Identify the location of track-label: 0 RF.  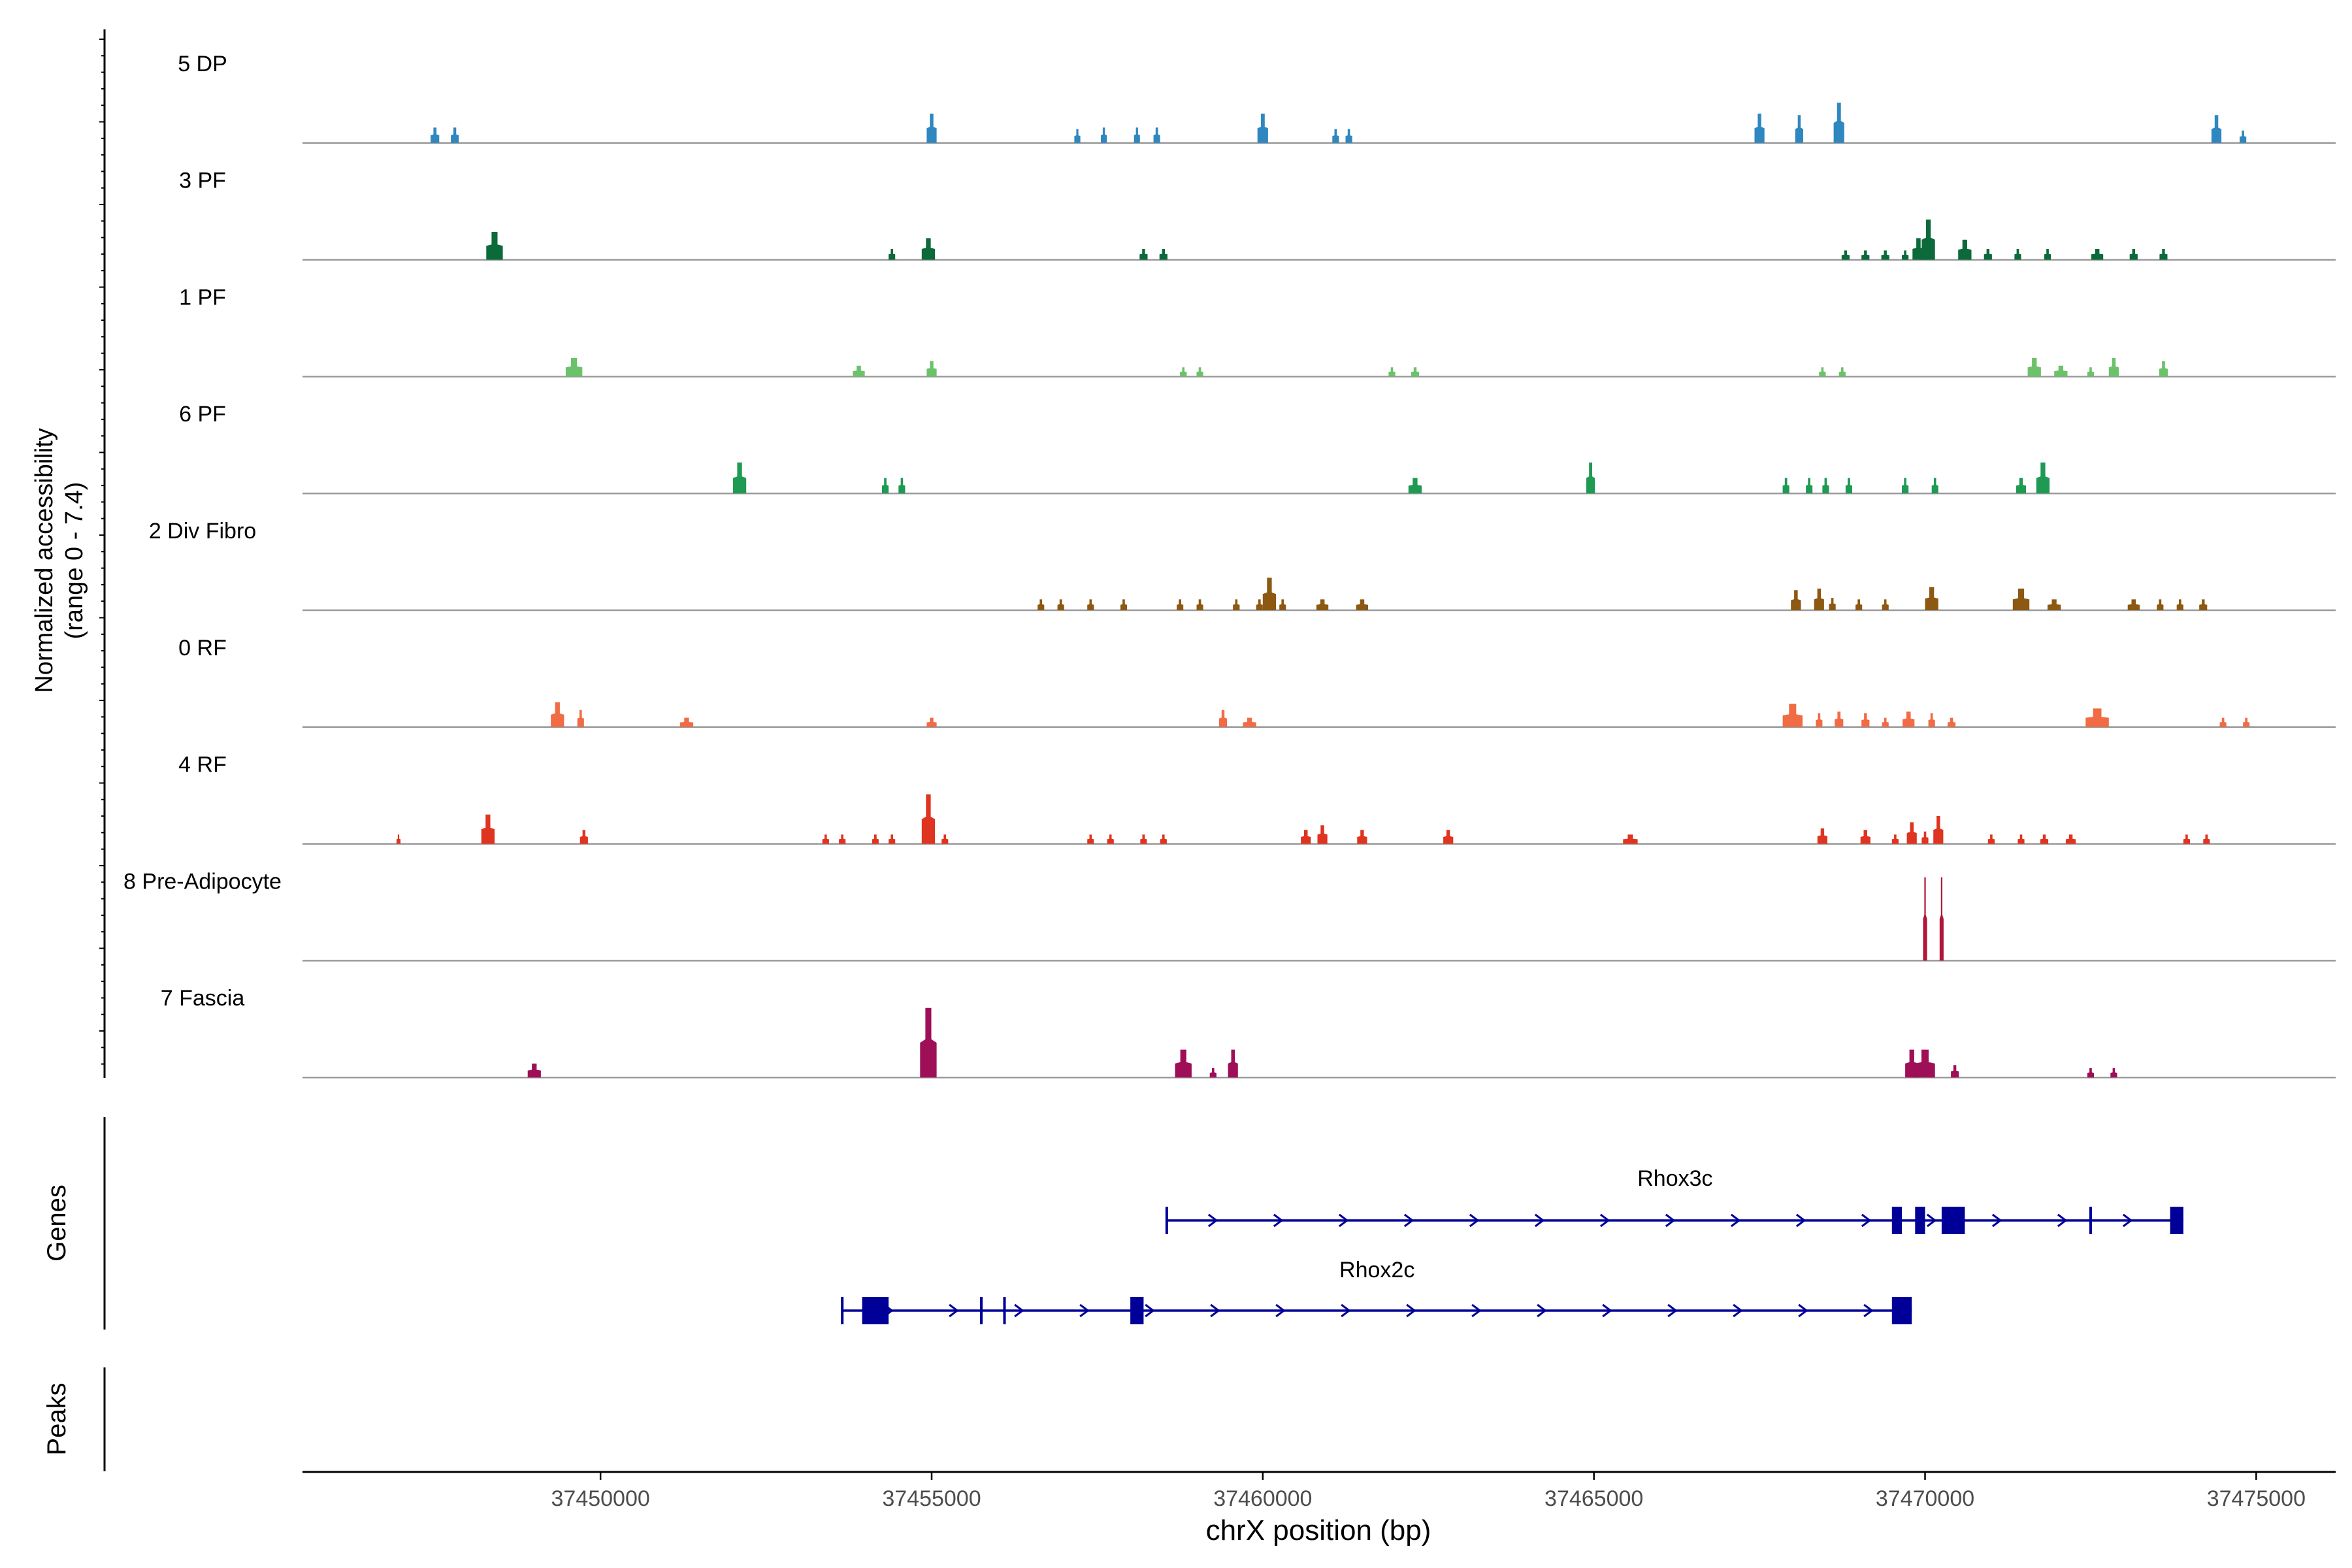
(202, 648).